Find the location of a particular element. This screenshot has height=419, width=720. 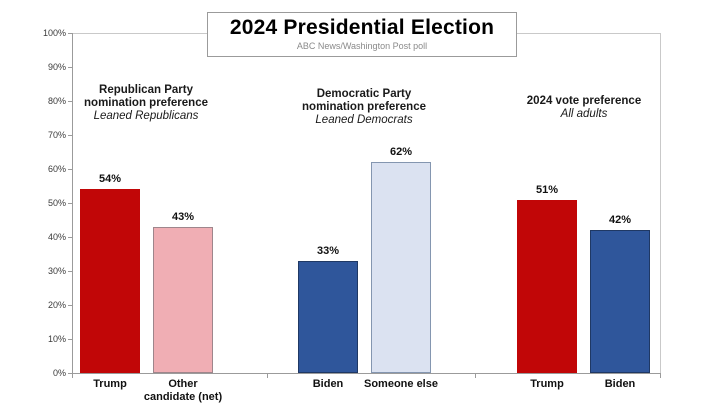

bar-value-label: 43% is located at coordinates (183, 216).